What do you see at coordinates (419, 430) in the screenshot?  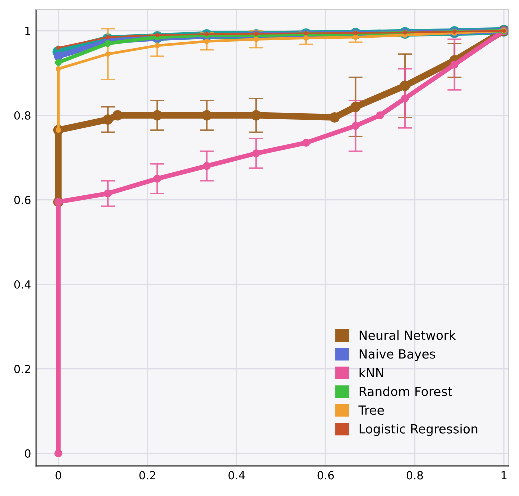 I see `legend-label: Logistic Regression` at bounding box center [419, 430].